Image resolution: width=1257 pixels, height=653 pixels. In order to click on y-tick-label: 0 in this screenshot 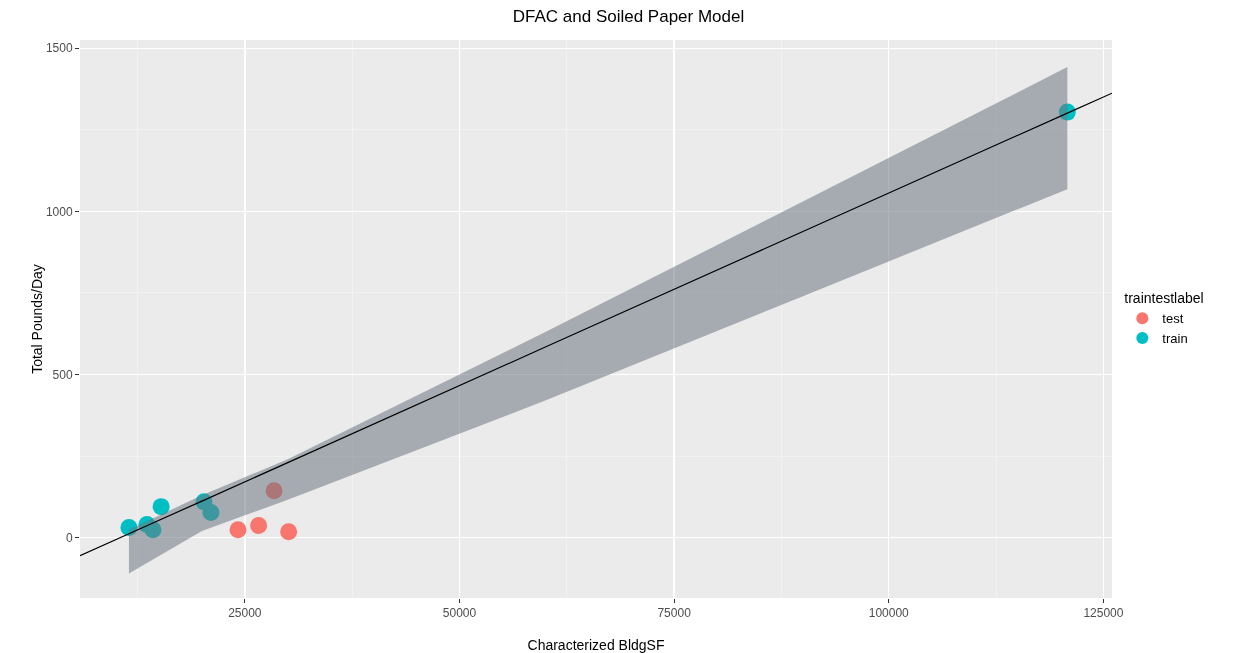, I will do `click(69, 537)`.